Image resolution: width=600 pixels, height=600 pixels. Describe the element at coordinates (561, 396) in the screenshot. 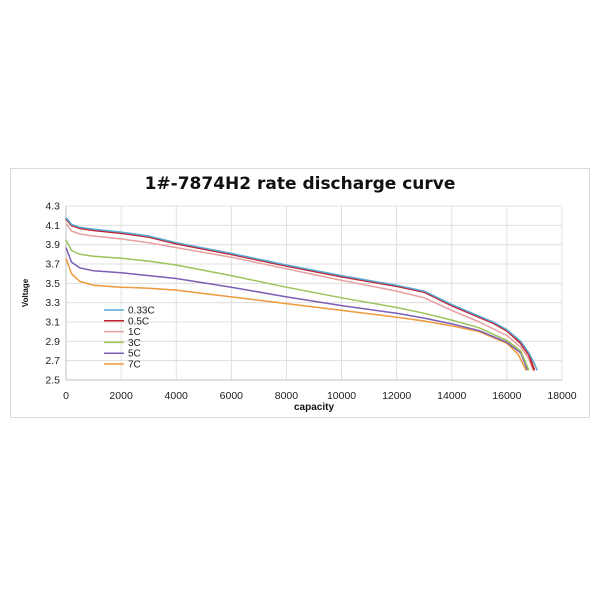

I see `x-tick-label: 18000` at that location.